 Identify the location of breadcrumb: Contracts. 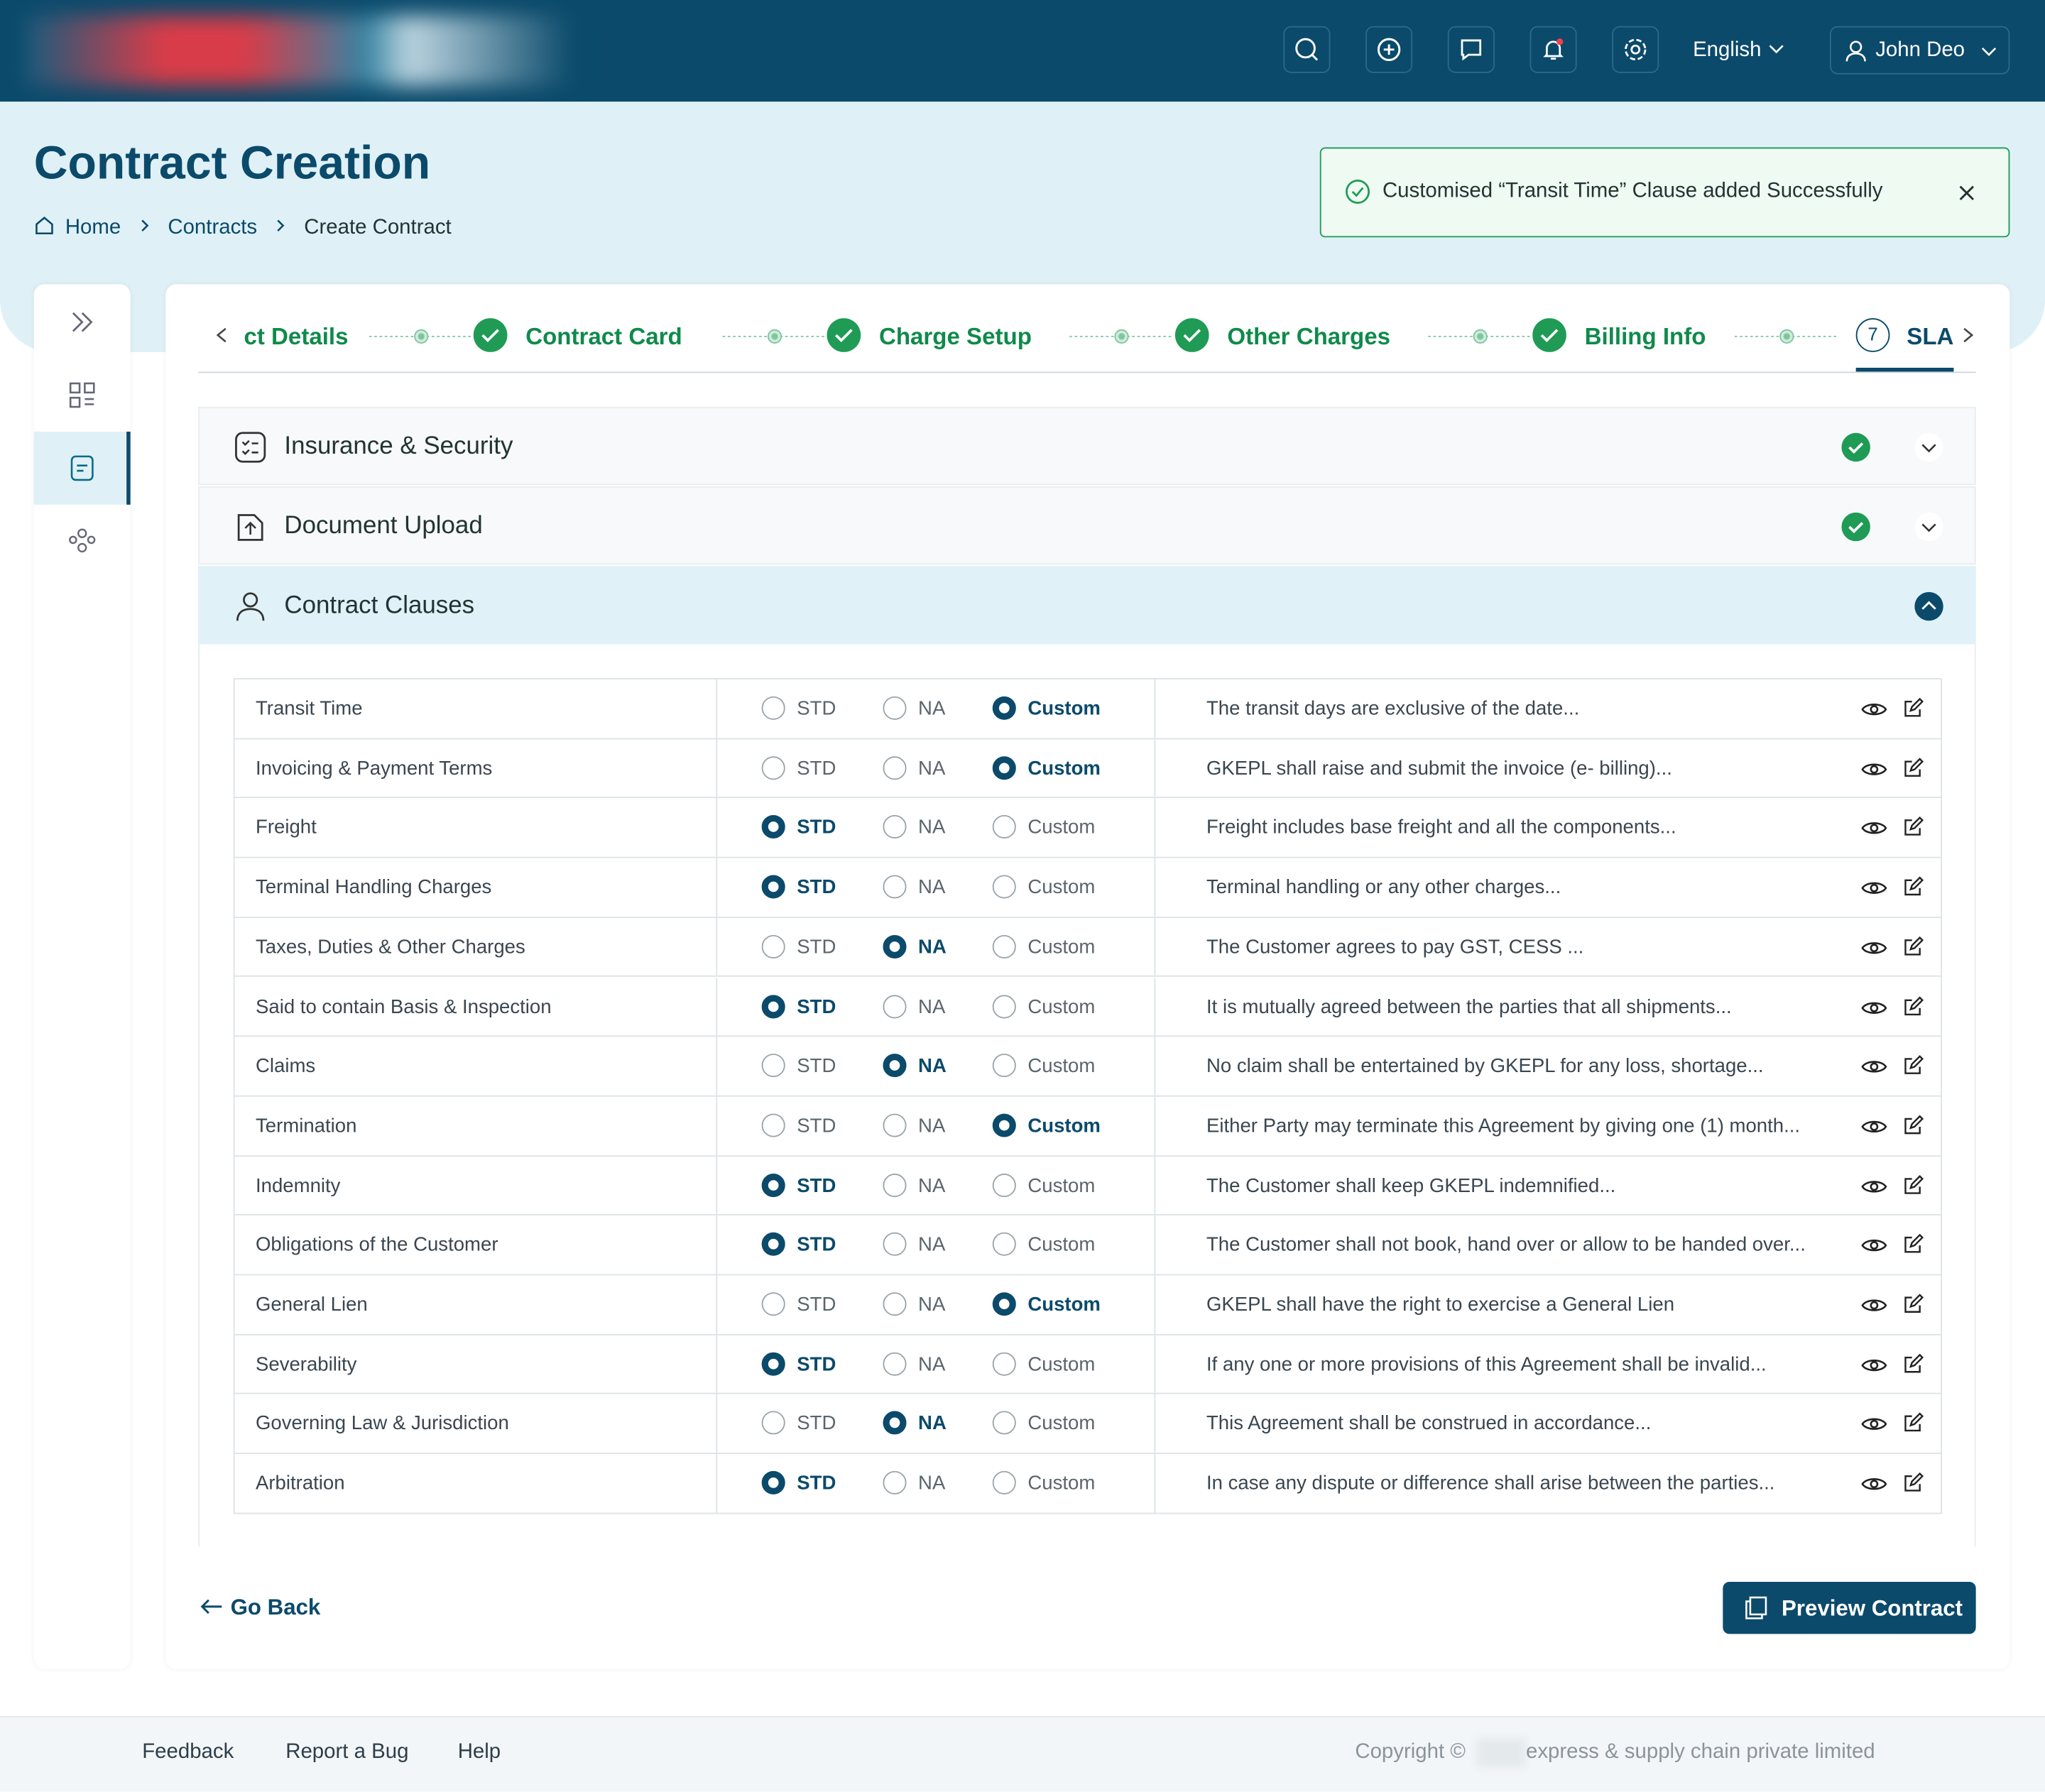
(213, 227).